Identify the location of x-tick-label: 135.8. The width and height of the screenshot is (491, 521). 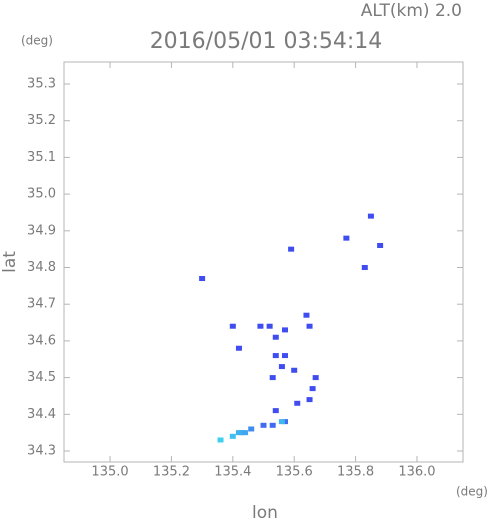
(355, 472).